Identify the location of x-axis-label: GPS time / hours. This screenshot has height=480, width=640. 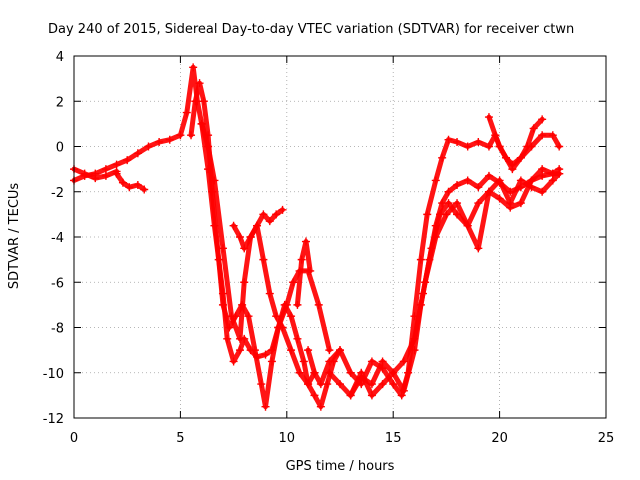
(340, 466).